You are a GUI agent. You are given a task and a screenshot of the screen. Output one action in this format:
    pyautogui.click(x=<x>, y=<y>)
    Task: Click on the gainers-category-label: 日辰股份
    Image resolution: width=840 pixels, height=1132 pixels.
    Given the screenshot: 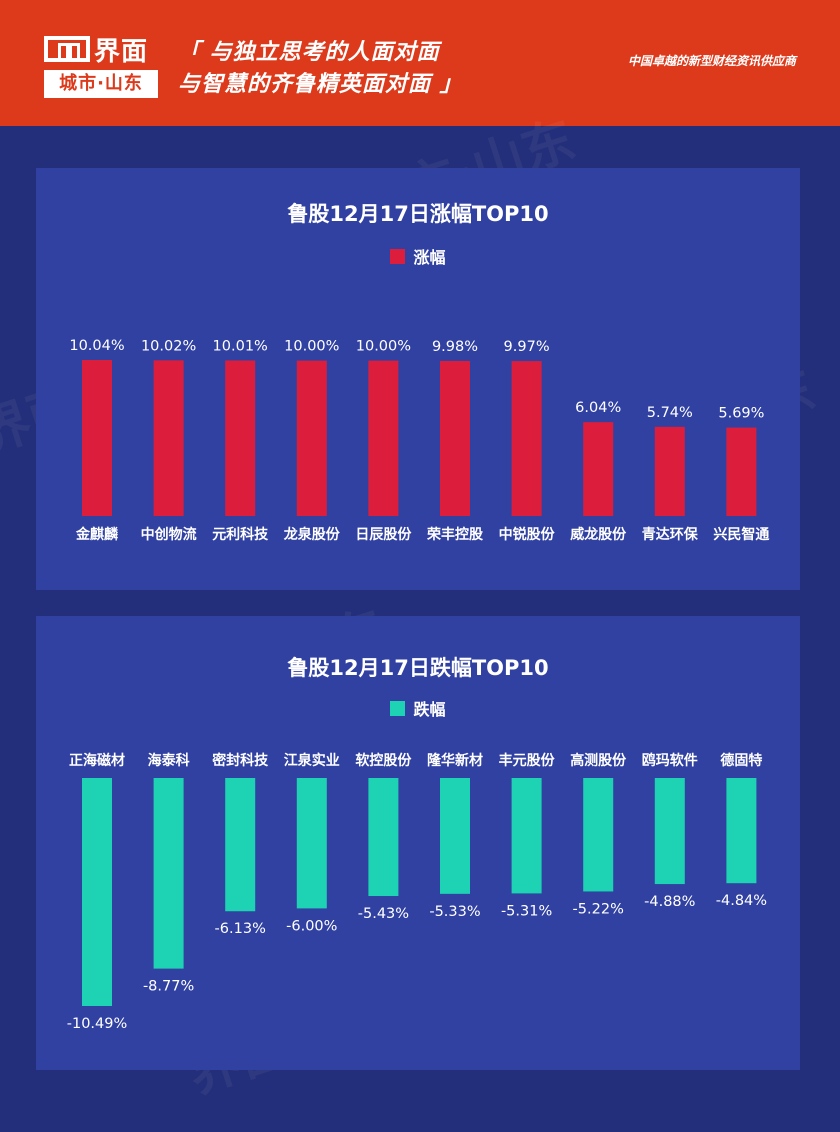 What is the action you would take?
    pyautogui.click(x=383, y=534)
    